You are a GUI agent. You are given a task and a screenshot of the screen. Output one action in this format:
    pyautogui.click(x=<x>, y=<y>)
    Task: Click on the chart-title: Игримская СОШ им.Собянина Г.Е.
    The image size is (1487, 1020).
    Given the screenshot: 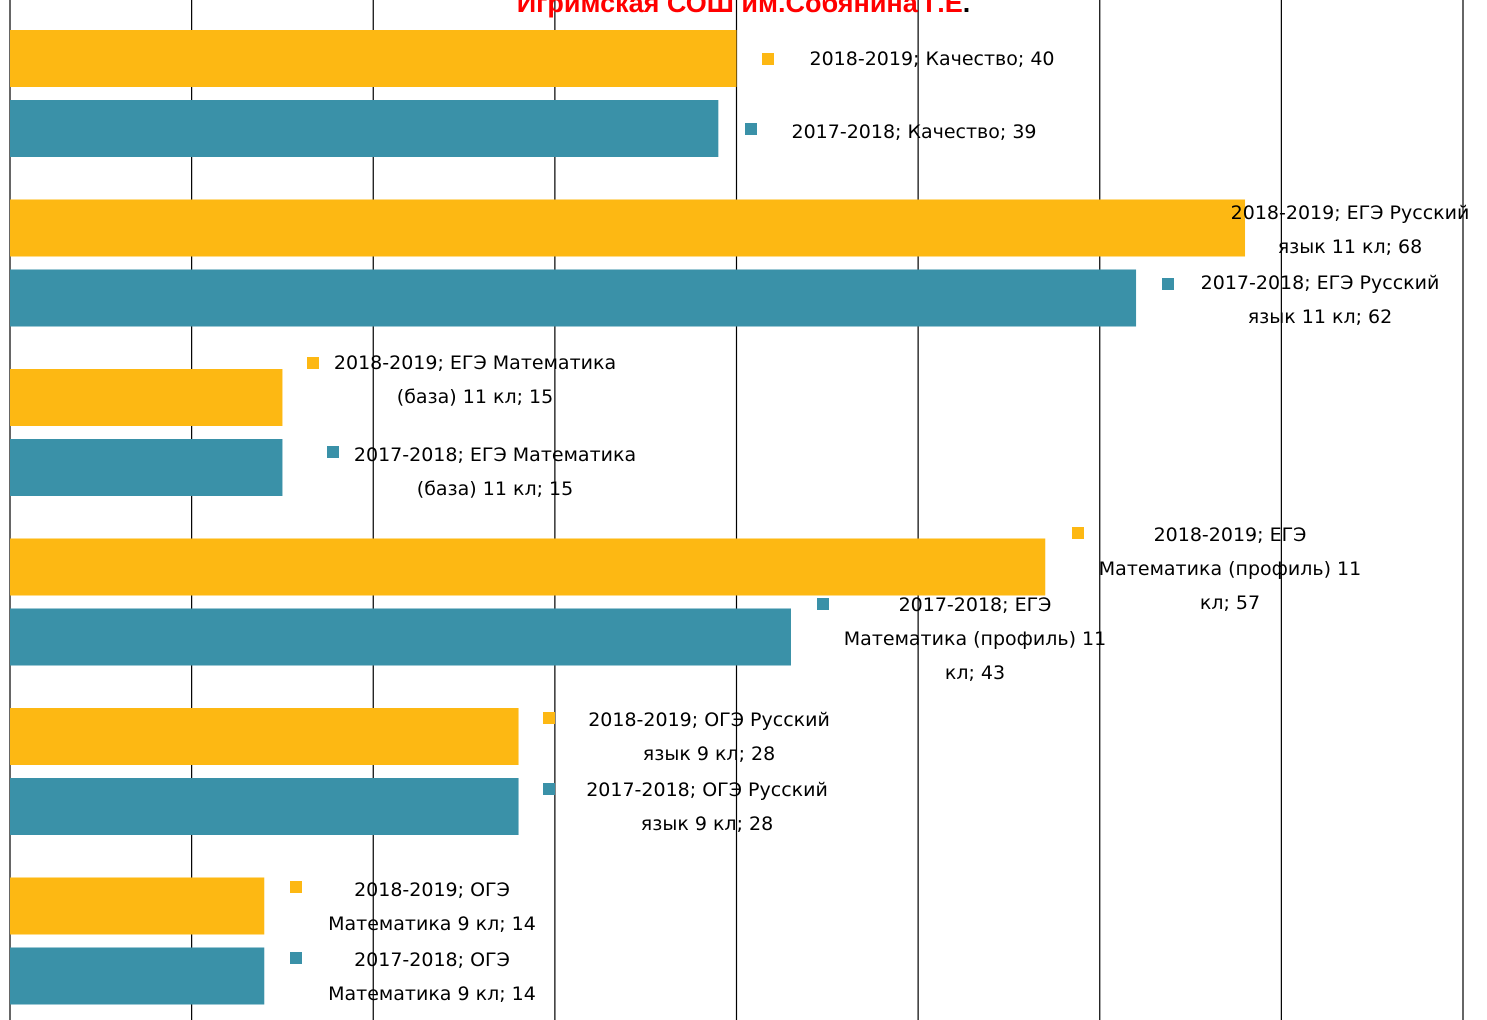 What is the action you would take?
    pyautogui.click(x=743, y=10)
    